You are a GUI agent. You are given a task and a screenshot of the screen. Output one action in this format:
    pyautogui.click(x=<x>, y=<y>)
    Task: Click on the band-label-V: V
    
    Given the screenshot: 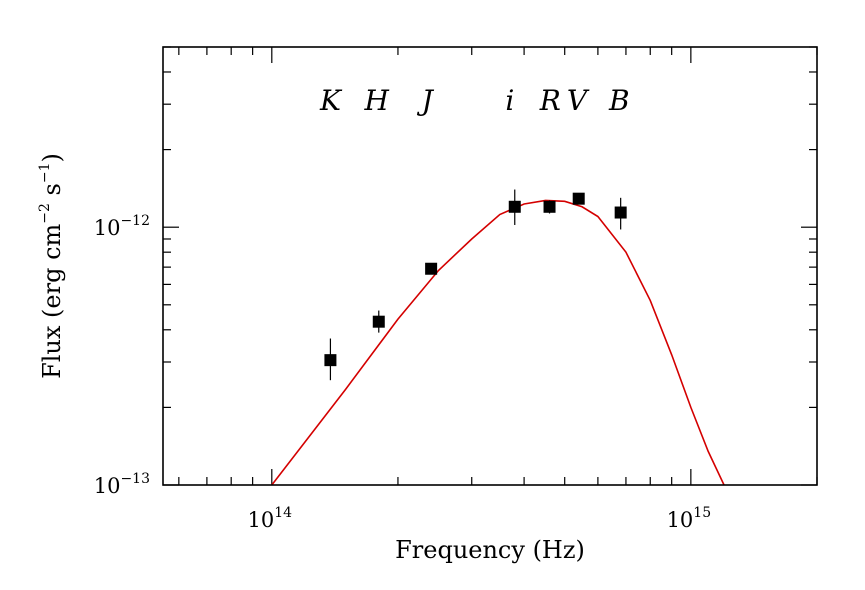 What is the action you would take?
    pyautogui.click(x=578, y=100)
    